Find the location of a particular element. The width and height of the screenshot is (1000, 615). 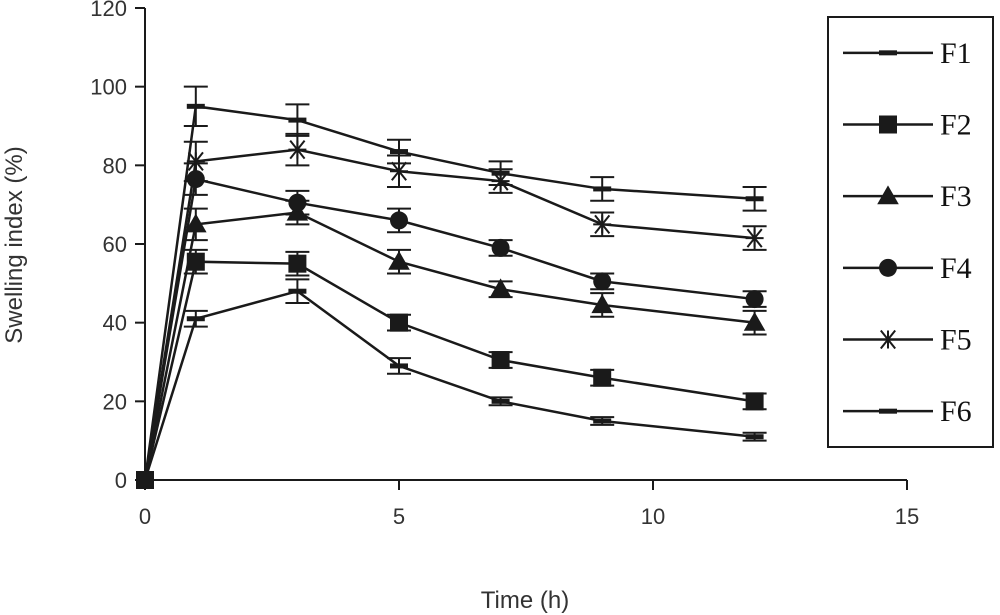

legend-label: F1 is located at coordinates (956, 53).